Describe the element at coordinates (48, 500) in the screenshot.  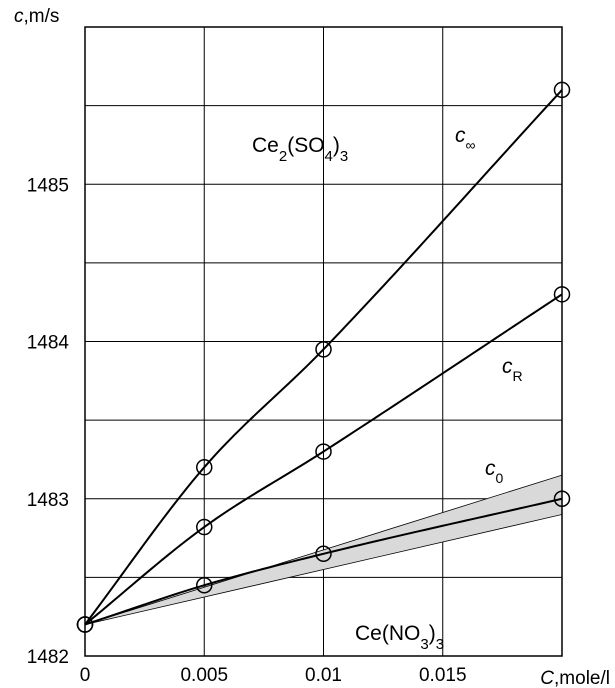
I see `y-tick-label: 1483` at that location.